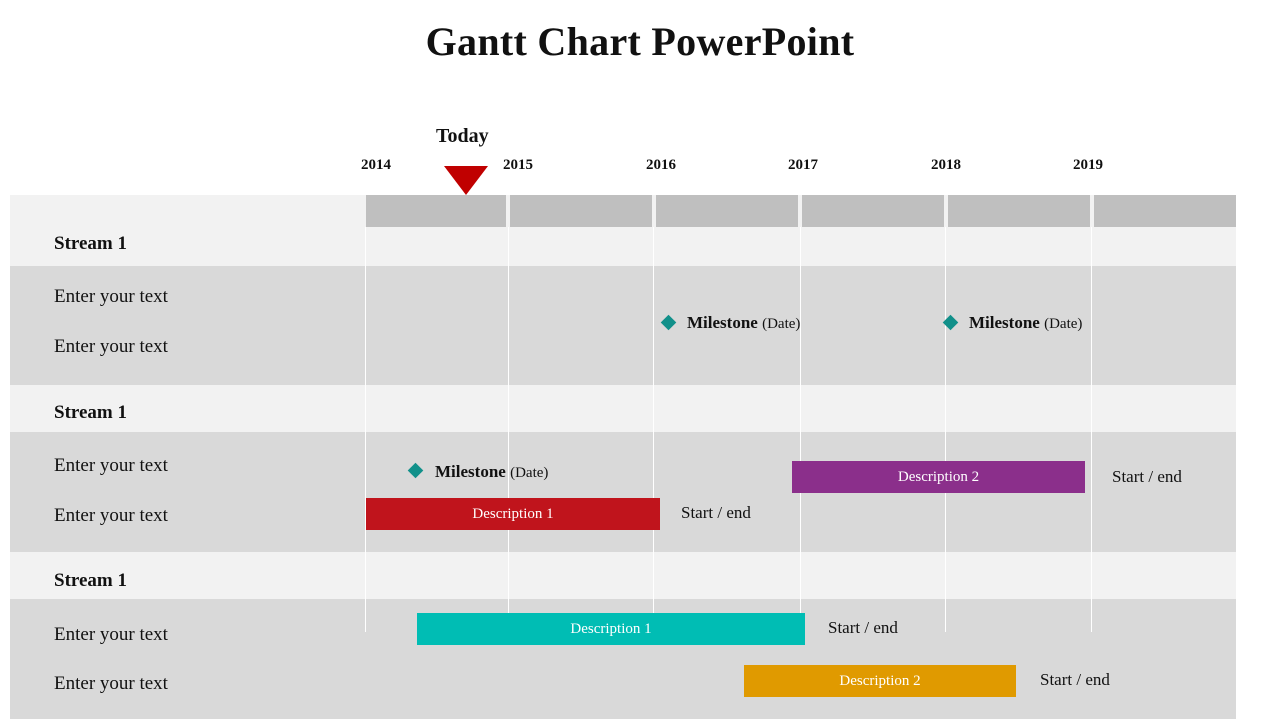 Image resolution: width=1280 pixels, height=720 pixels. Describe the element at coordinates (466, 180) in the screenshot. I see `today-marker` at that location.